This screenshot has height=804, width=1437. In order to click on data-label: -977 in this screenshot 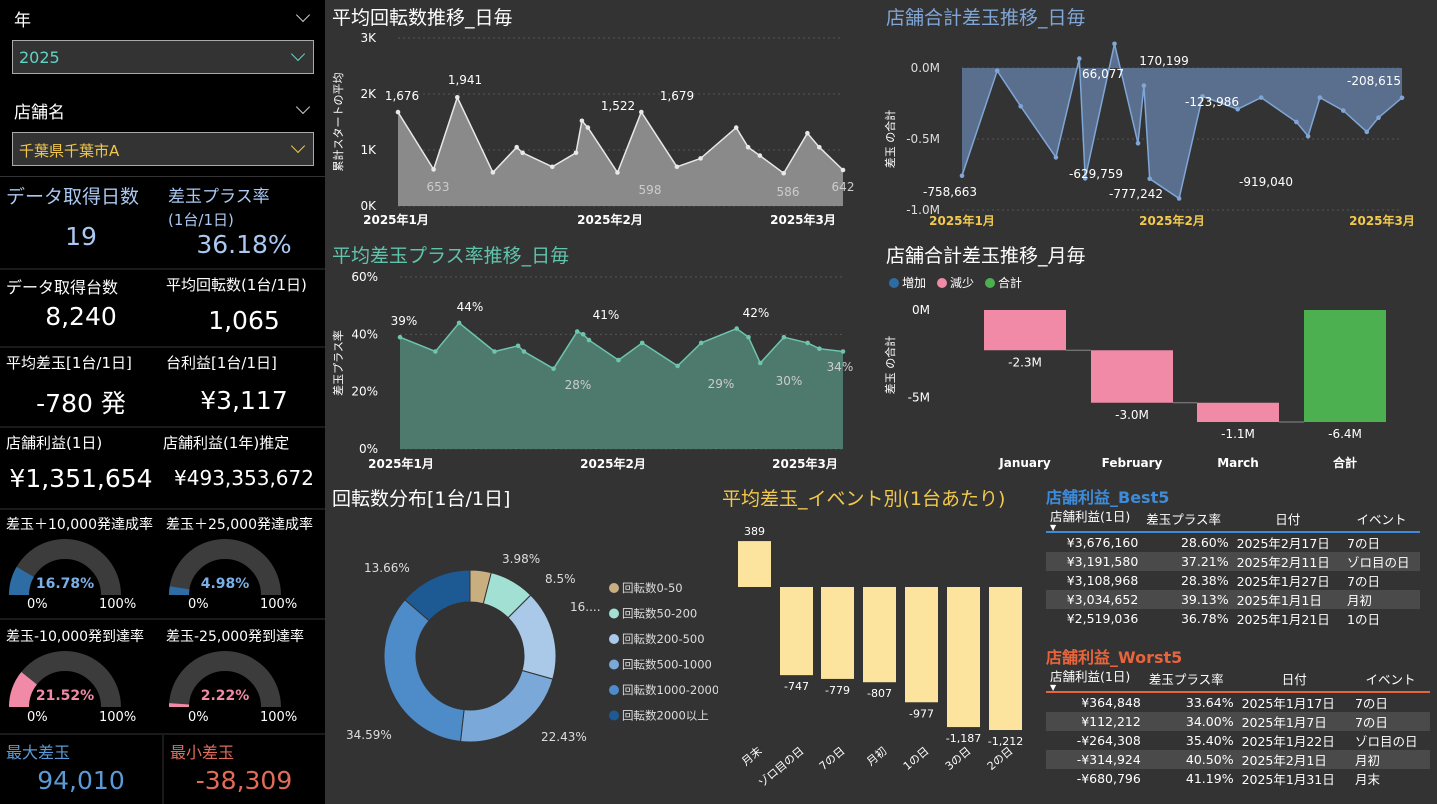, I will do `click(921, 713)`.